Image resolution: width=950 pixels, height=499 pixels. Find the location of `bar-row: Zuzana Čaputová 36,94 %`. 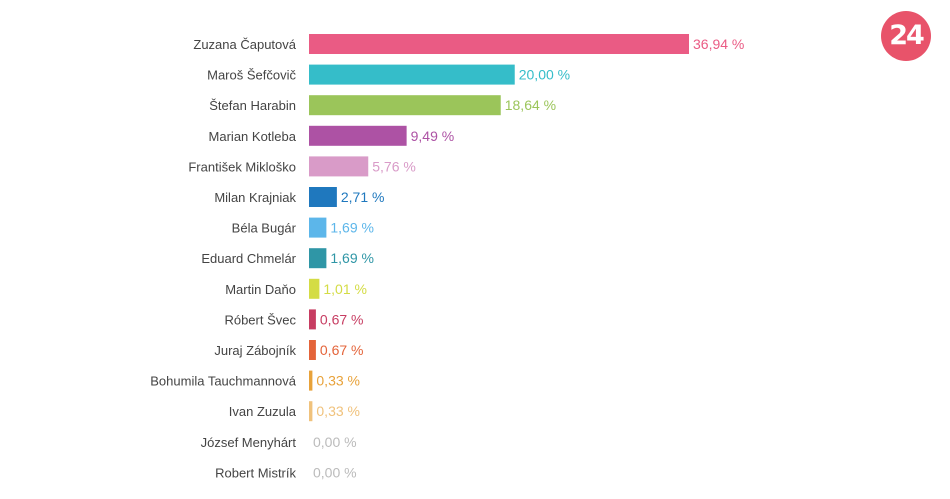

bar-row: Zuzana Čaputová 36,94 % is located at coordinates (468, 44).